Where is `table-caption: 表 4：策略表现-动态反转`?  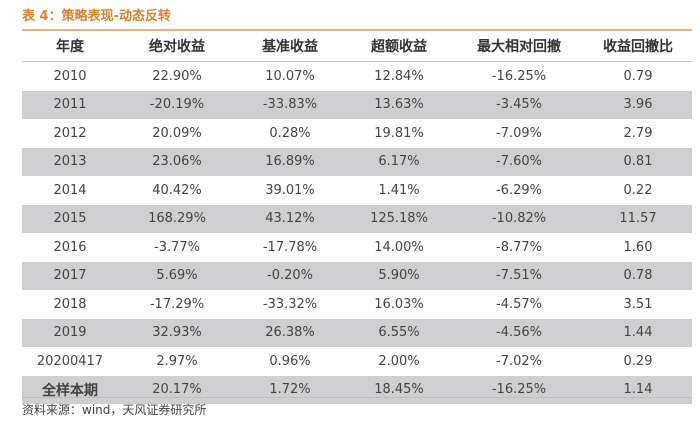
table-caption: 表 4：策略表现-动态反转 is located at coordinates (96, 16).